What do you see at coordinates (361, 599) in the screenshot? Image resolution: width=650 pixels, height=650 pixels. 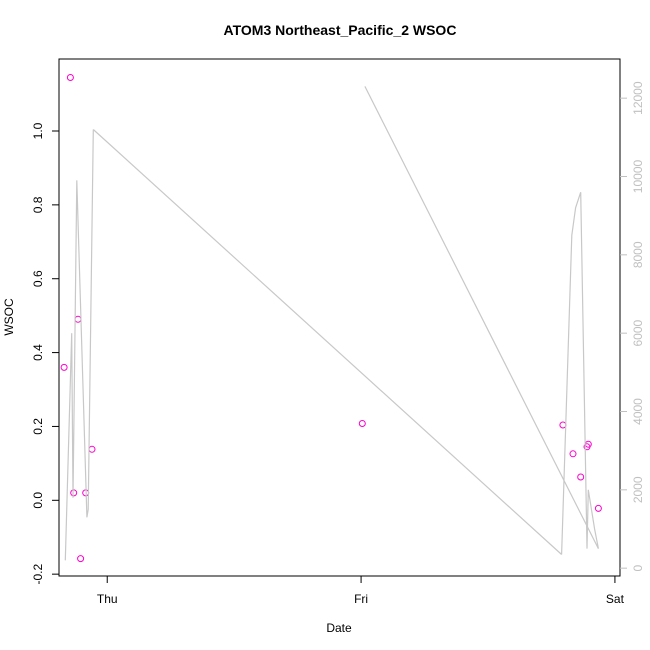 I see `x-tick-label: Fri` at bounding box center [361, 599].